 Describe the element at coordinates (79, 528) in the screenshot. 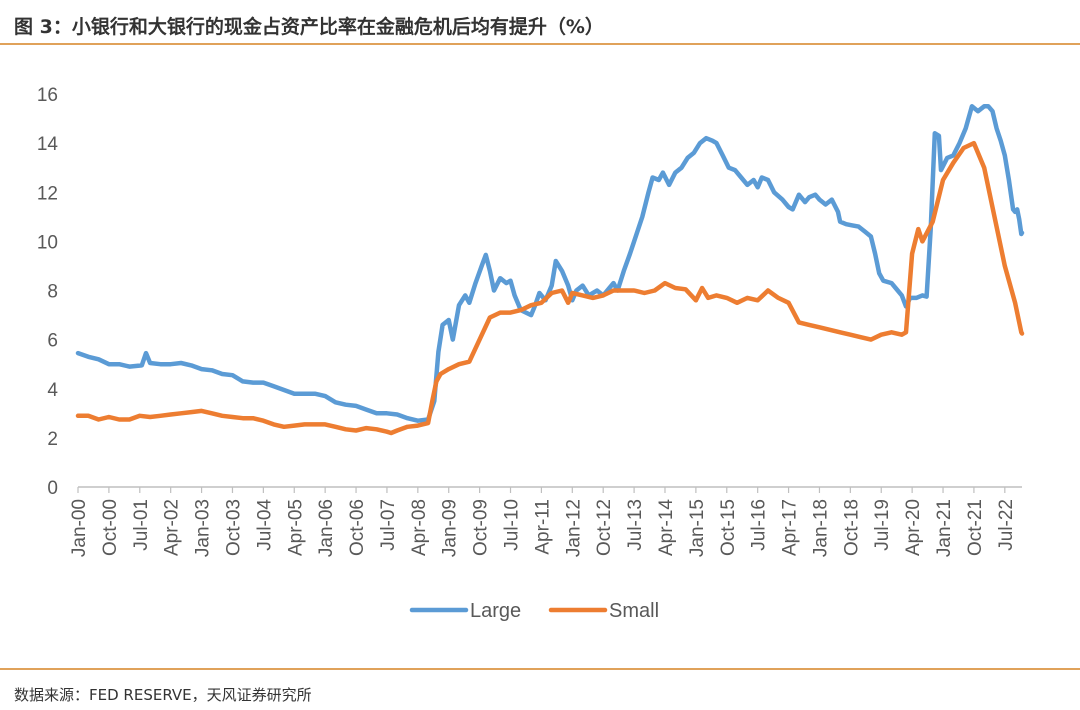

I see `x-tick-label: Jan-00` at that location.